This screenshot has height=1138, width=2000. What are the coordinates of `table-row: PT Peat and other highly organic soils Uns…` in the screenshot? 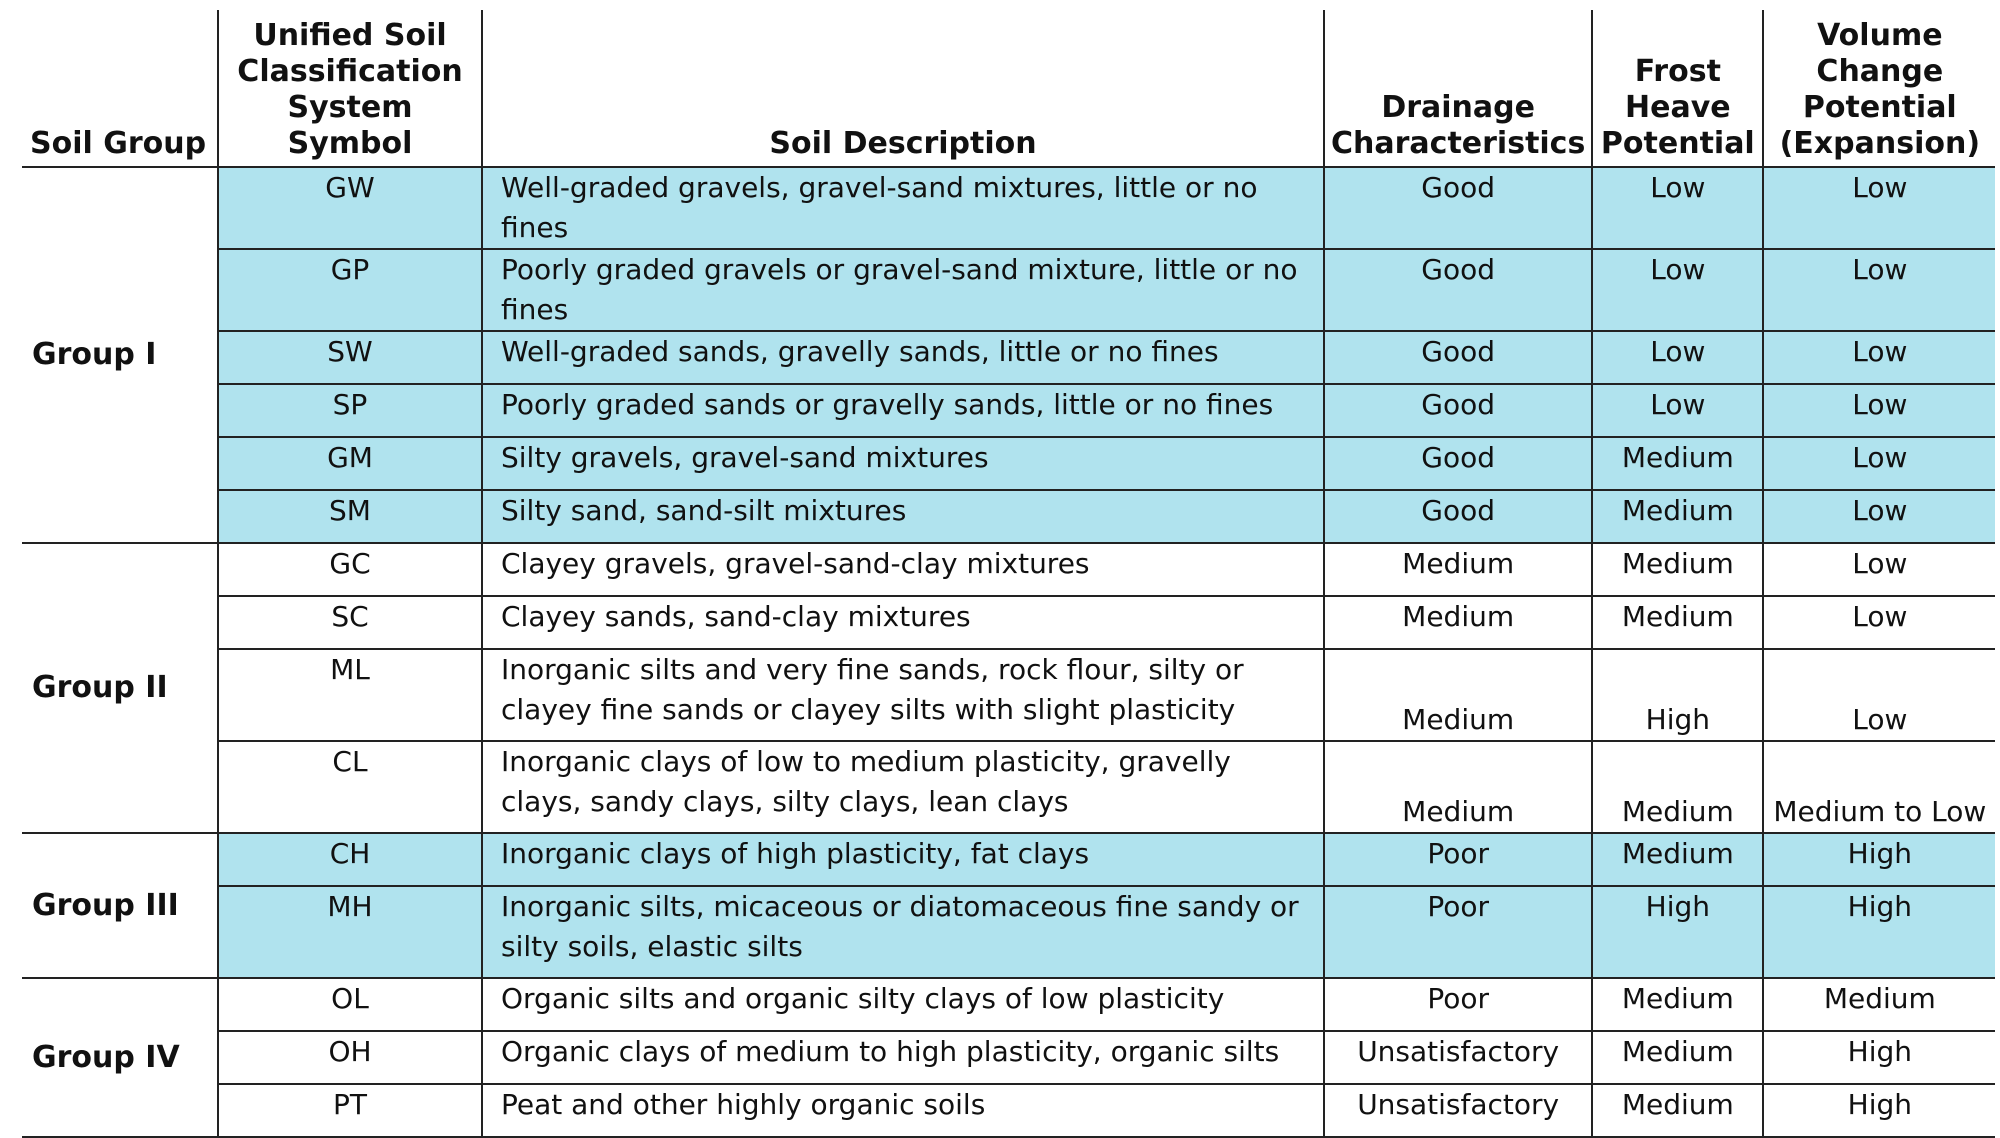 It's located at (1009, 1111).